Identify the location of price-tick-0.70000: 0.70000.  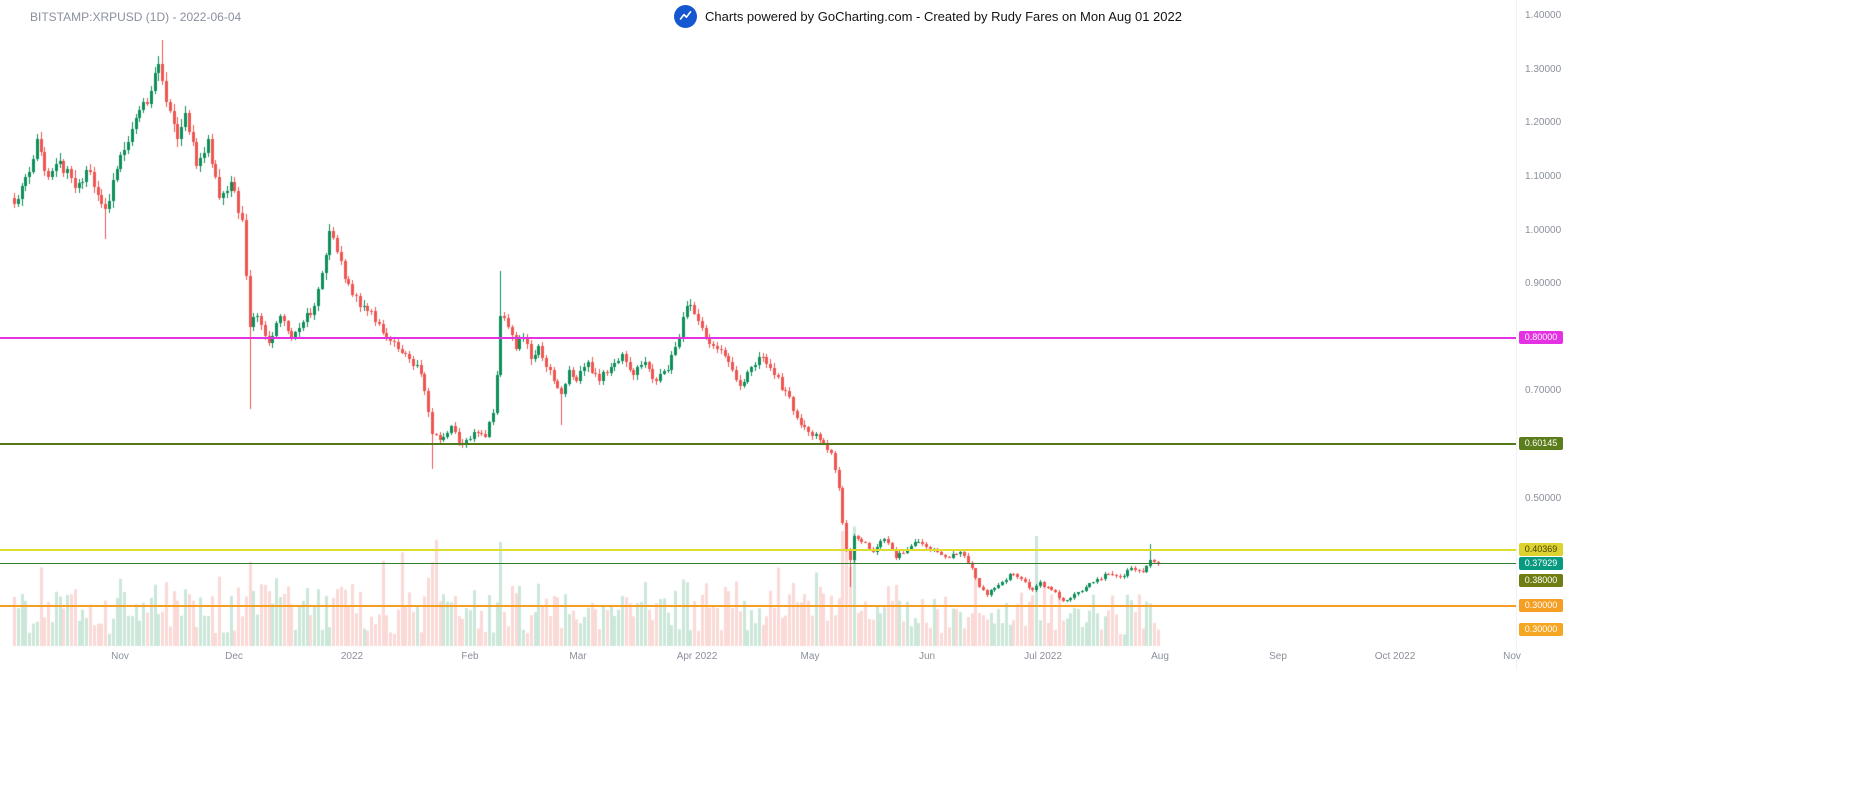
(1543, 391).